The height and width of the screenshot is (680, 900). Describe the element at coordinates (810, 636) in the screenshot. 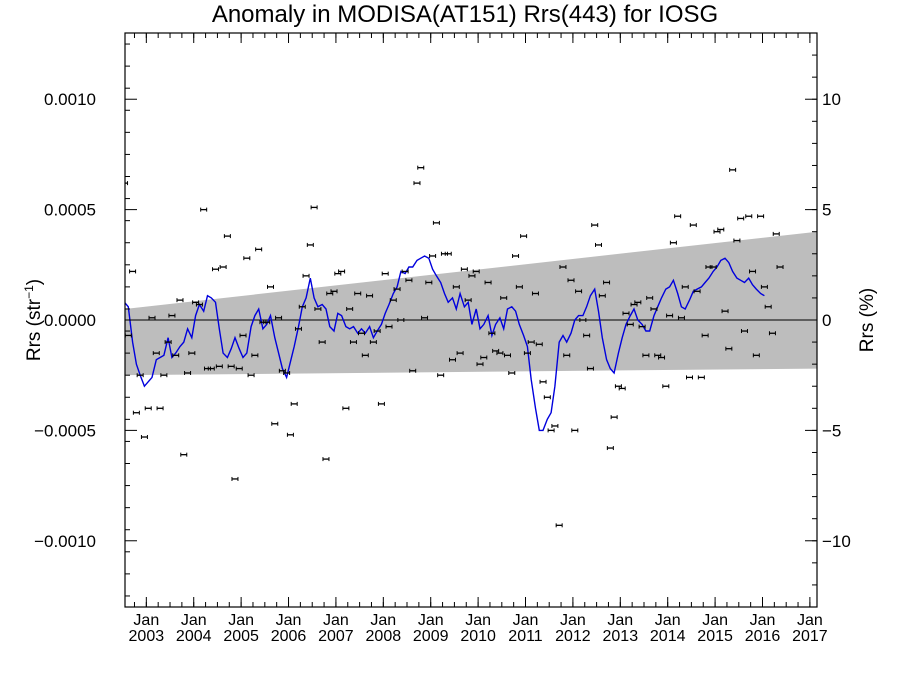

I see `x-tick-year-label: 2017` at that location.